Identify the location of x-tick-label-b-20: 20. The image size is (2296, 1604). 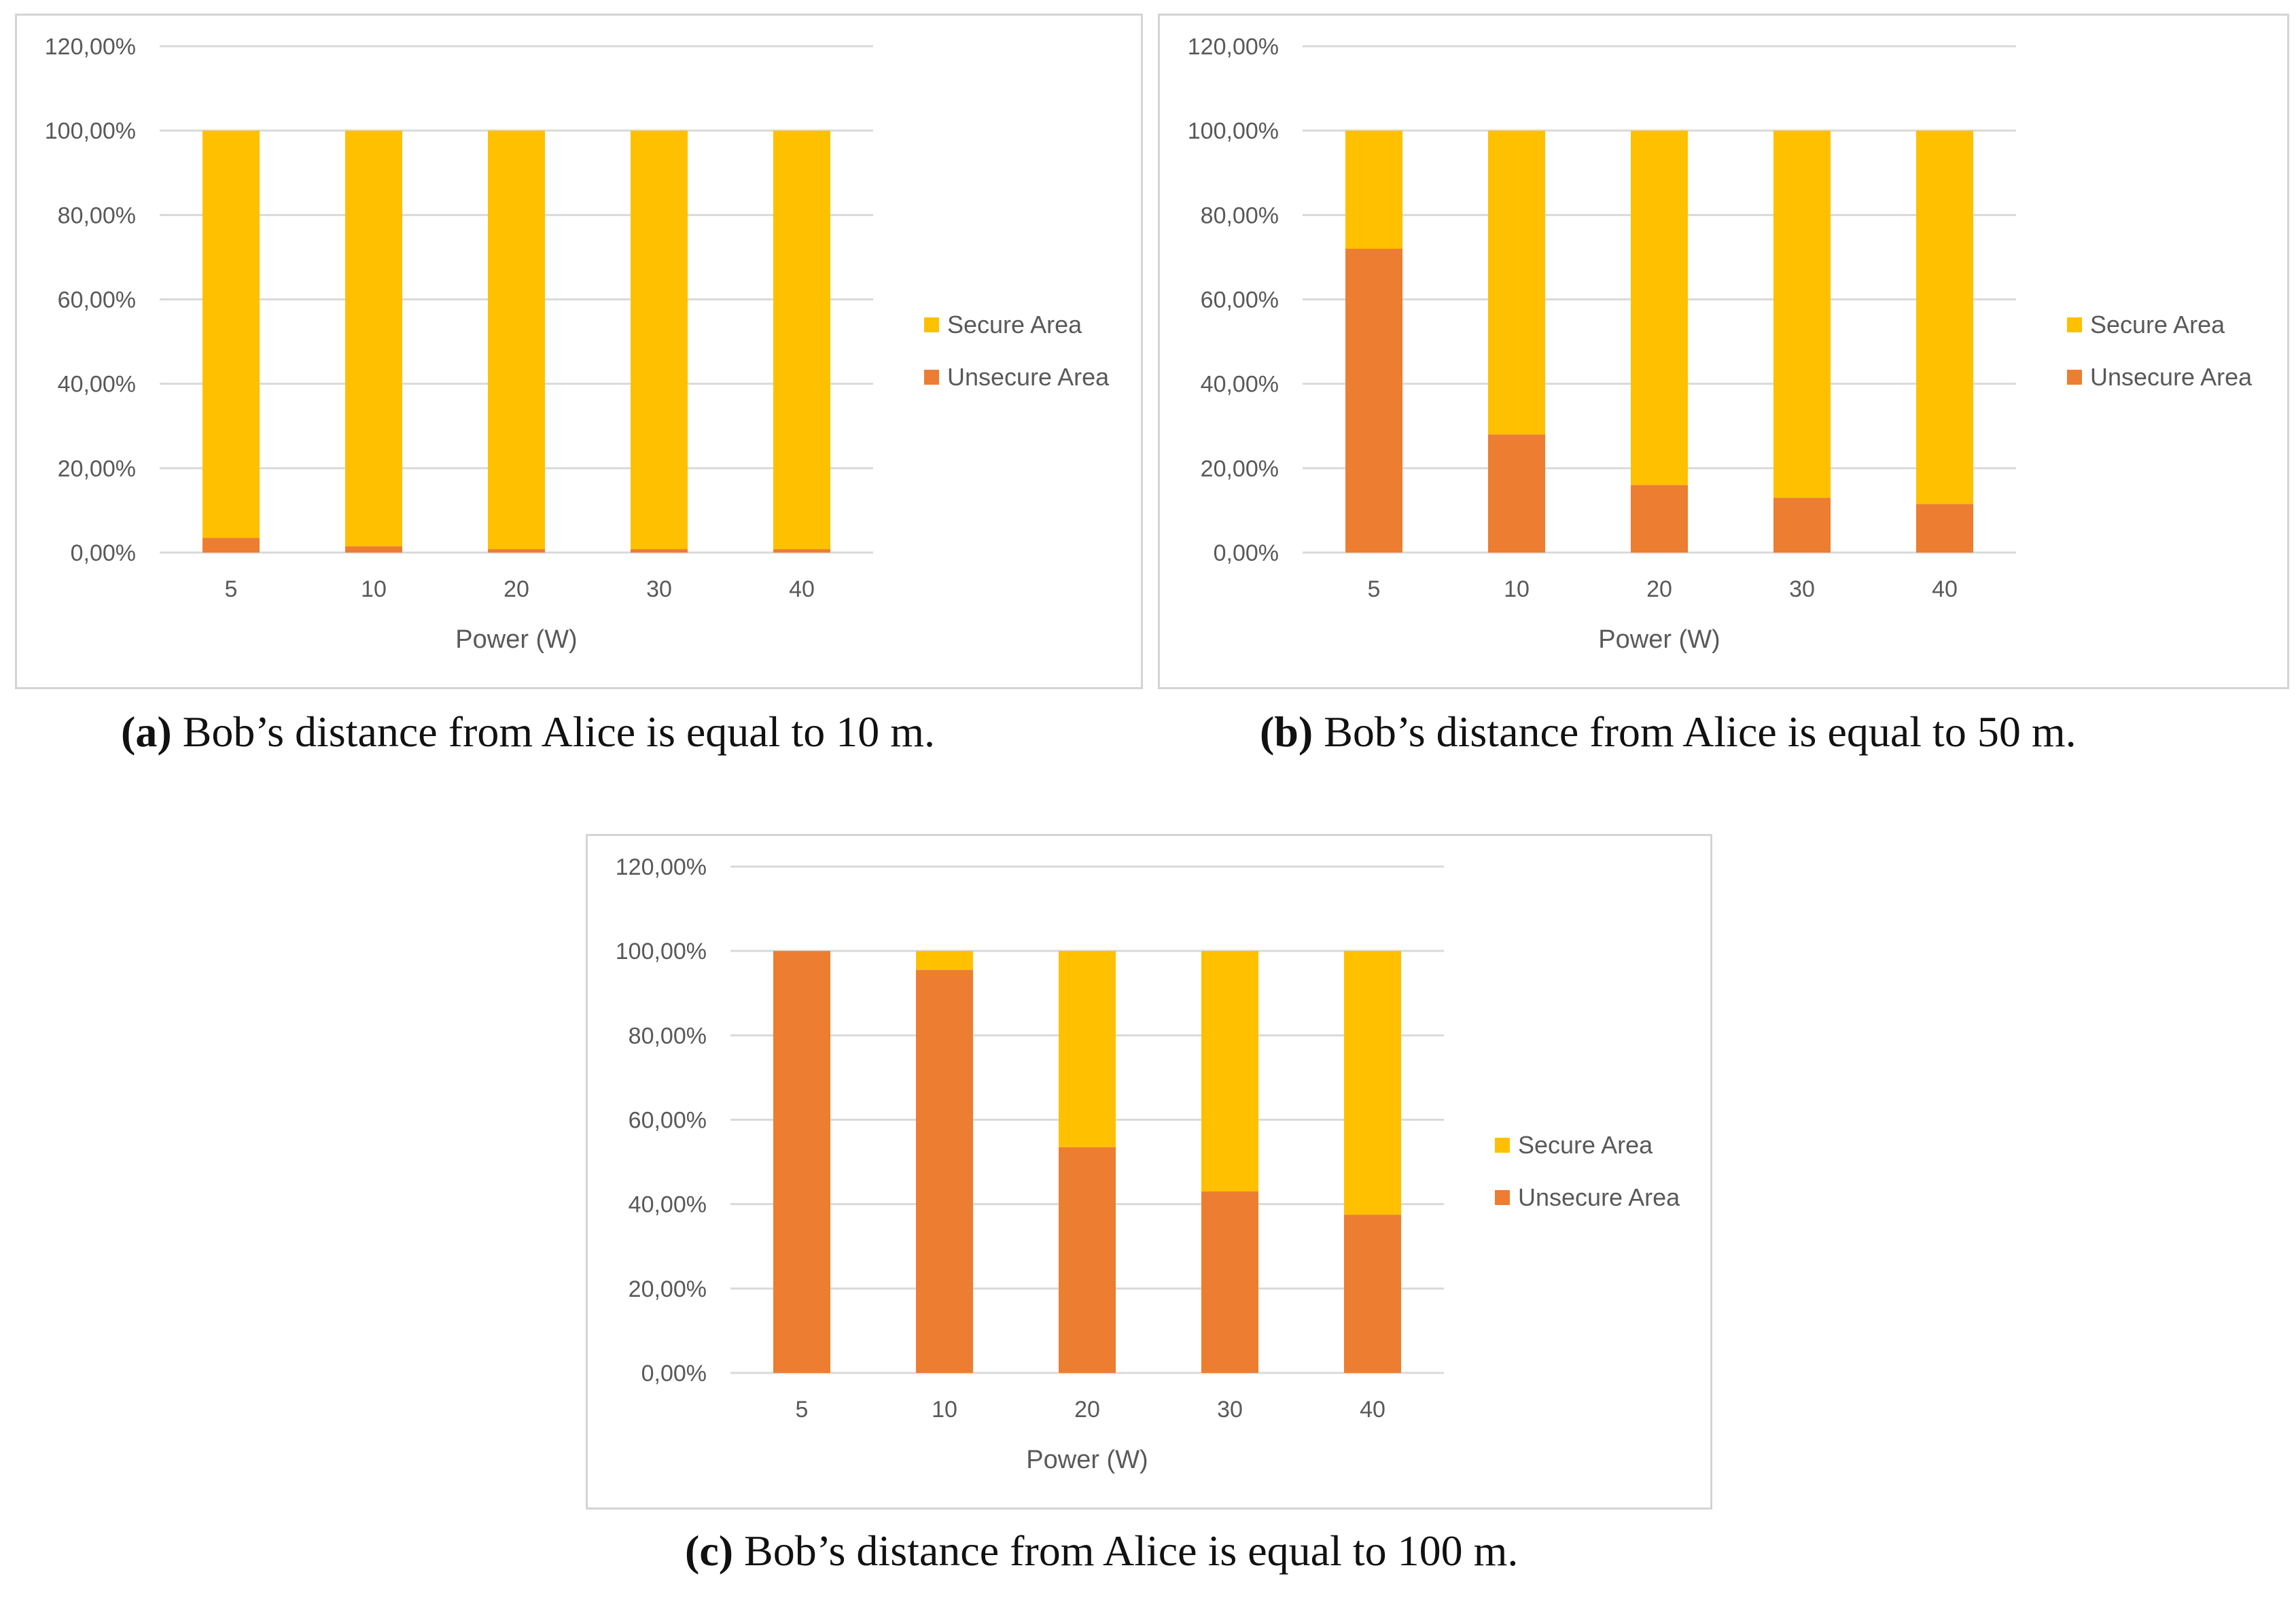
(1659, 589).